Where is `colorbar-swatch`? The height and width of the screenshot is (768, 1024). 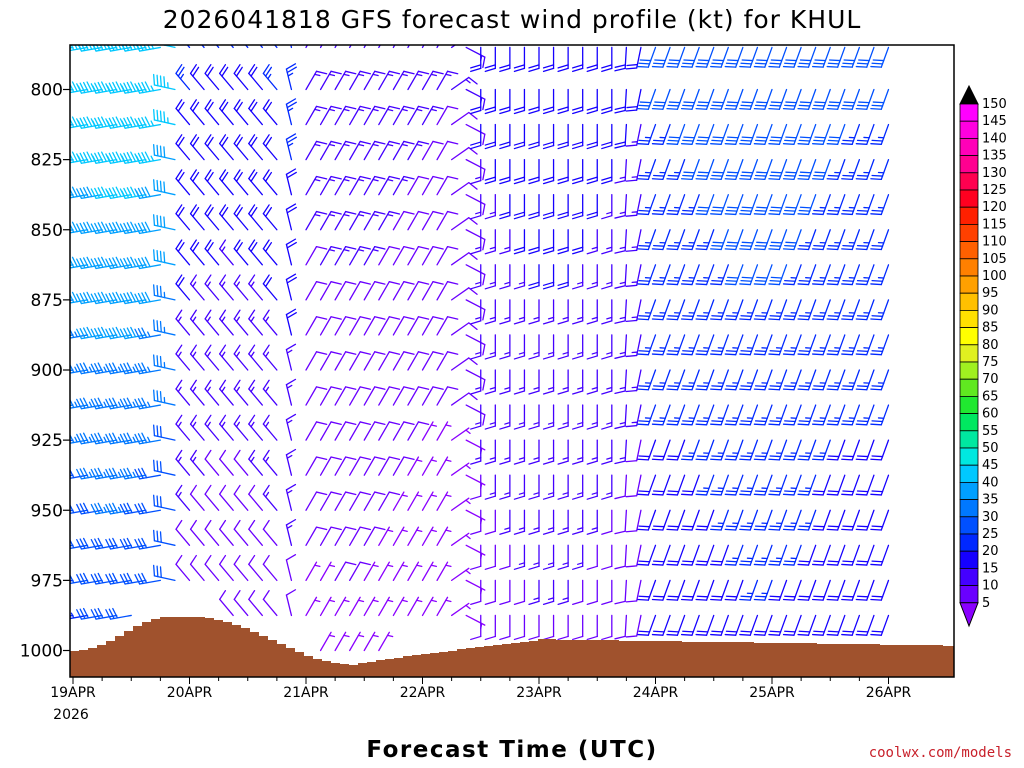
colorbar-swatch is located at coordinates (969, 232).